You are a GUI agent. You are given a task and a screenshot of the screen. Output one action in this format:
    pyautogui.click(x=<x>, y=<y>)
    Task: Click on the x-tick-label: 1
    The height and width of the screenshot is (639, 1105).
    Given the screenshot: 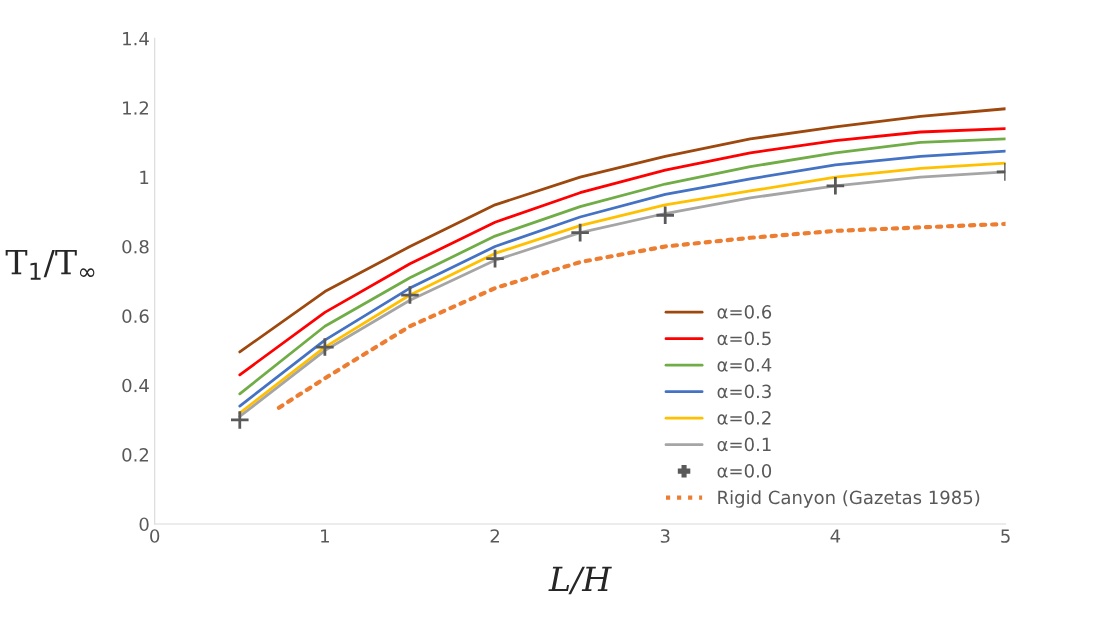 What is the action you would take?
    pyautogui.click(x=325, y=536)
    